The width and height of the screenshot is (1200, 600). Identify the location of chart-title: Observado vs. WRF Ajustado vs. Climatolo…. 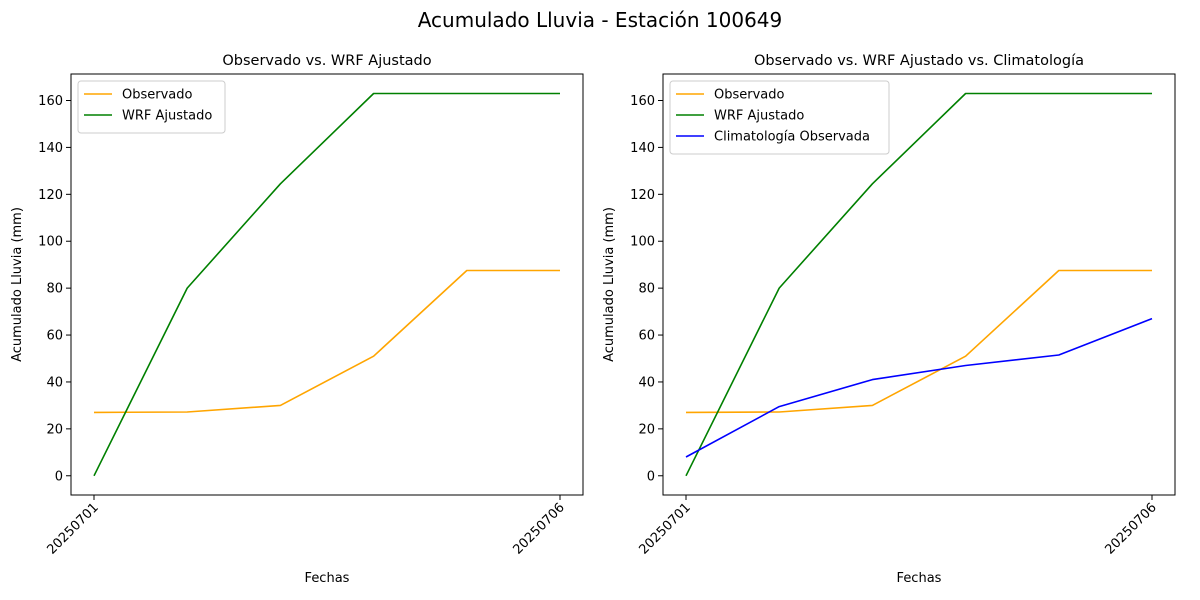
(919, 61).